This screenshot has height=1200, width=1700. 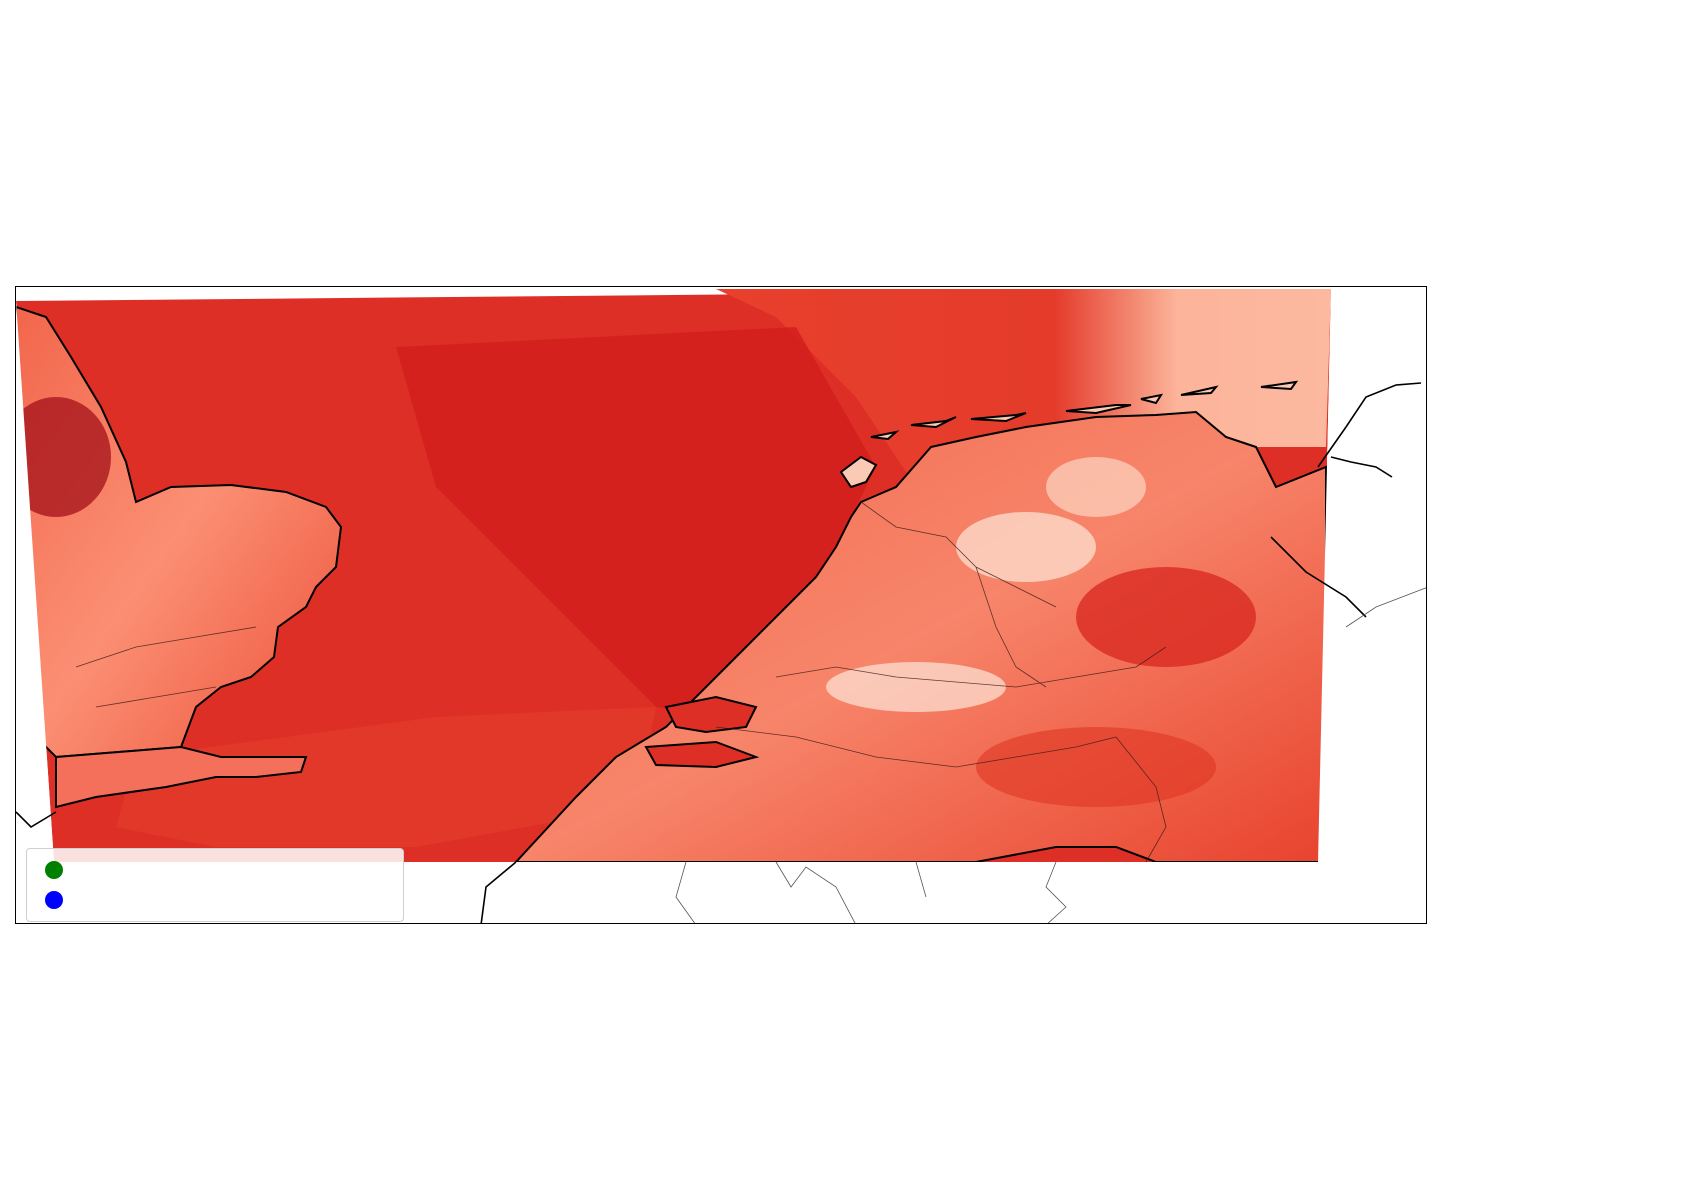 What do you see at coordinates (1549, 625) in the screenshot?
I see `colorbar-label` at bounding box center [1549, 625].